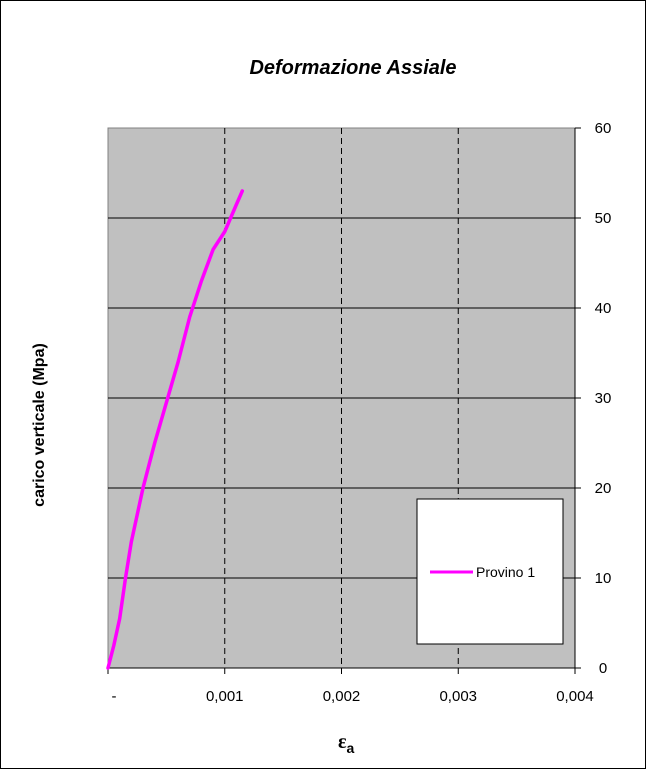 The image size is (646, 769). I want to click on x-tick-label: 0,003, so click(458, 696).